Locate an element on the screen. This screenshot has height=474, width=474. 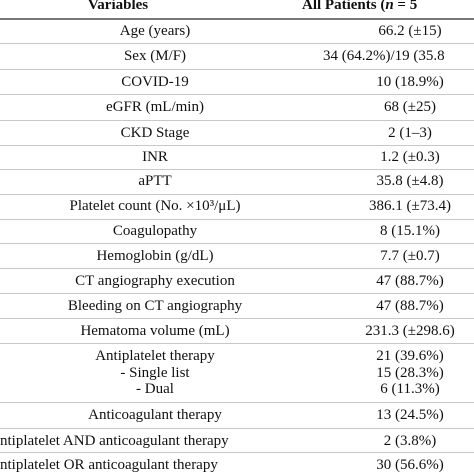
variable-cell: COVID-19 is located at coordinates (155, 82).